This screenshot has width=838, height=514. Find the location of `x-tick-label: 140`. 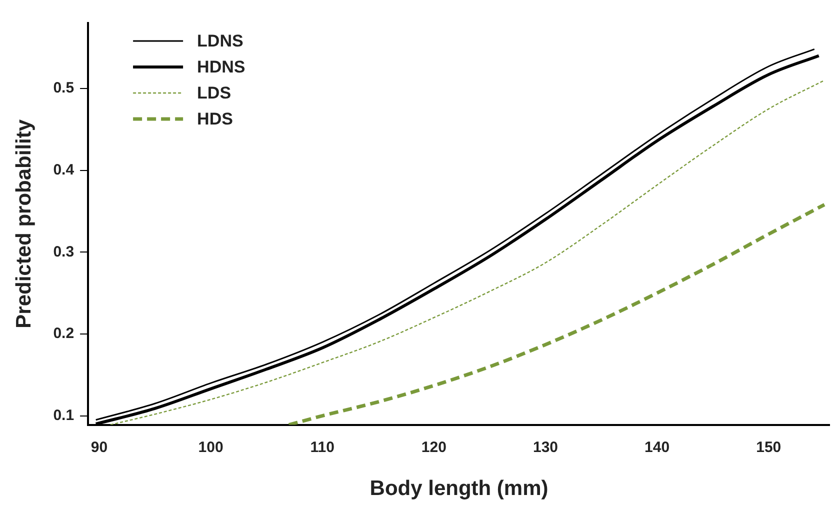

x-tick-label: 140 is located at coordinates (657, 447).